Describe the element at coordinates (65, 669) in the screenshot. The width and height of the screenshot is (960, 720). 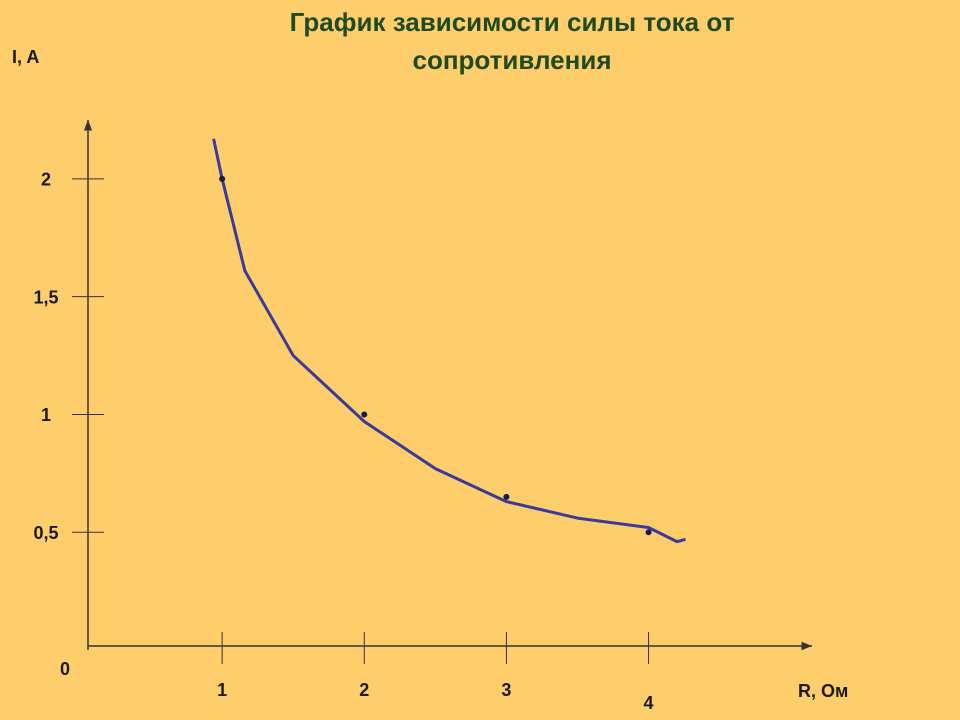
I see `origin-label: 0` at that location.